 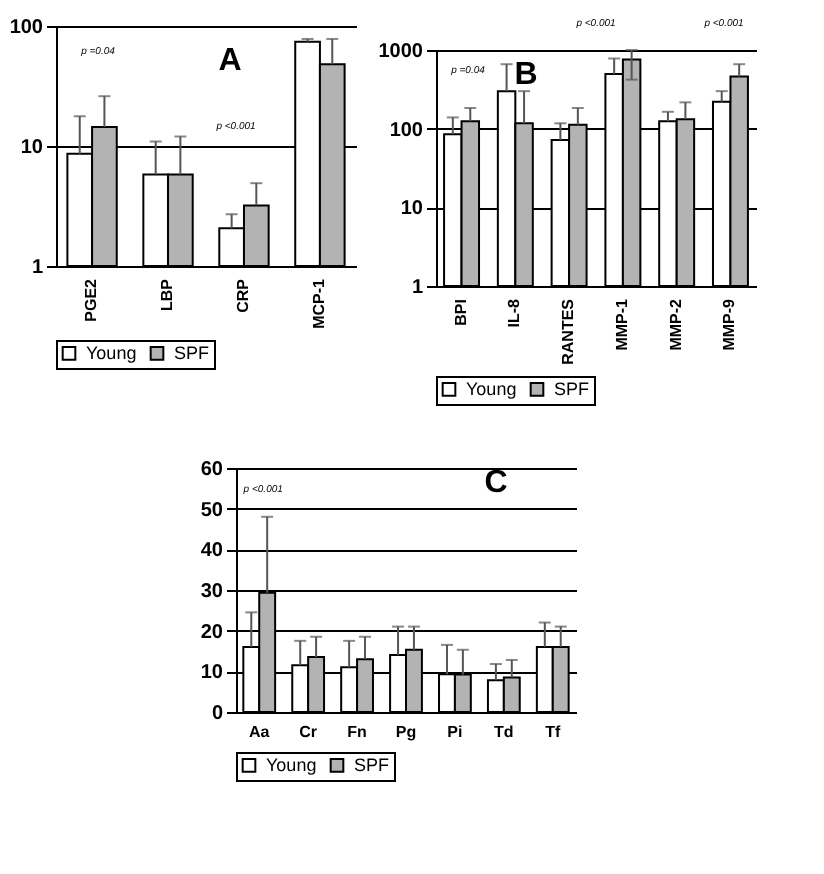 What do you see at coordinates (496, 483) in the screenshot?
I see `chart-title: C` at bounding box center [496, 483].